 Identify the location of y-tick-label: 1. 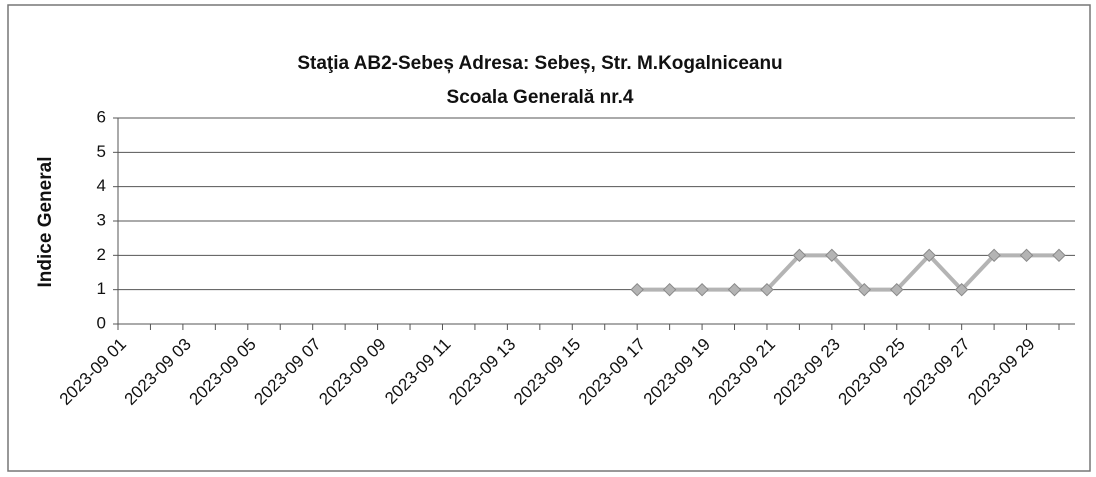
(101, 288).